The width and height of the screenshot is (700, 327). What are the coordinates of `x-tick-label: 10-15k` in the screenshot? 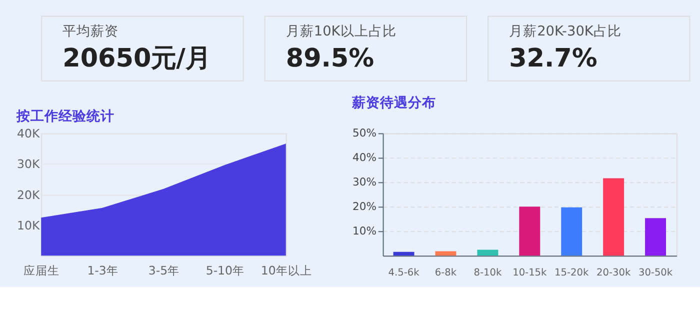 It's located at (530, 273).